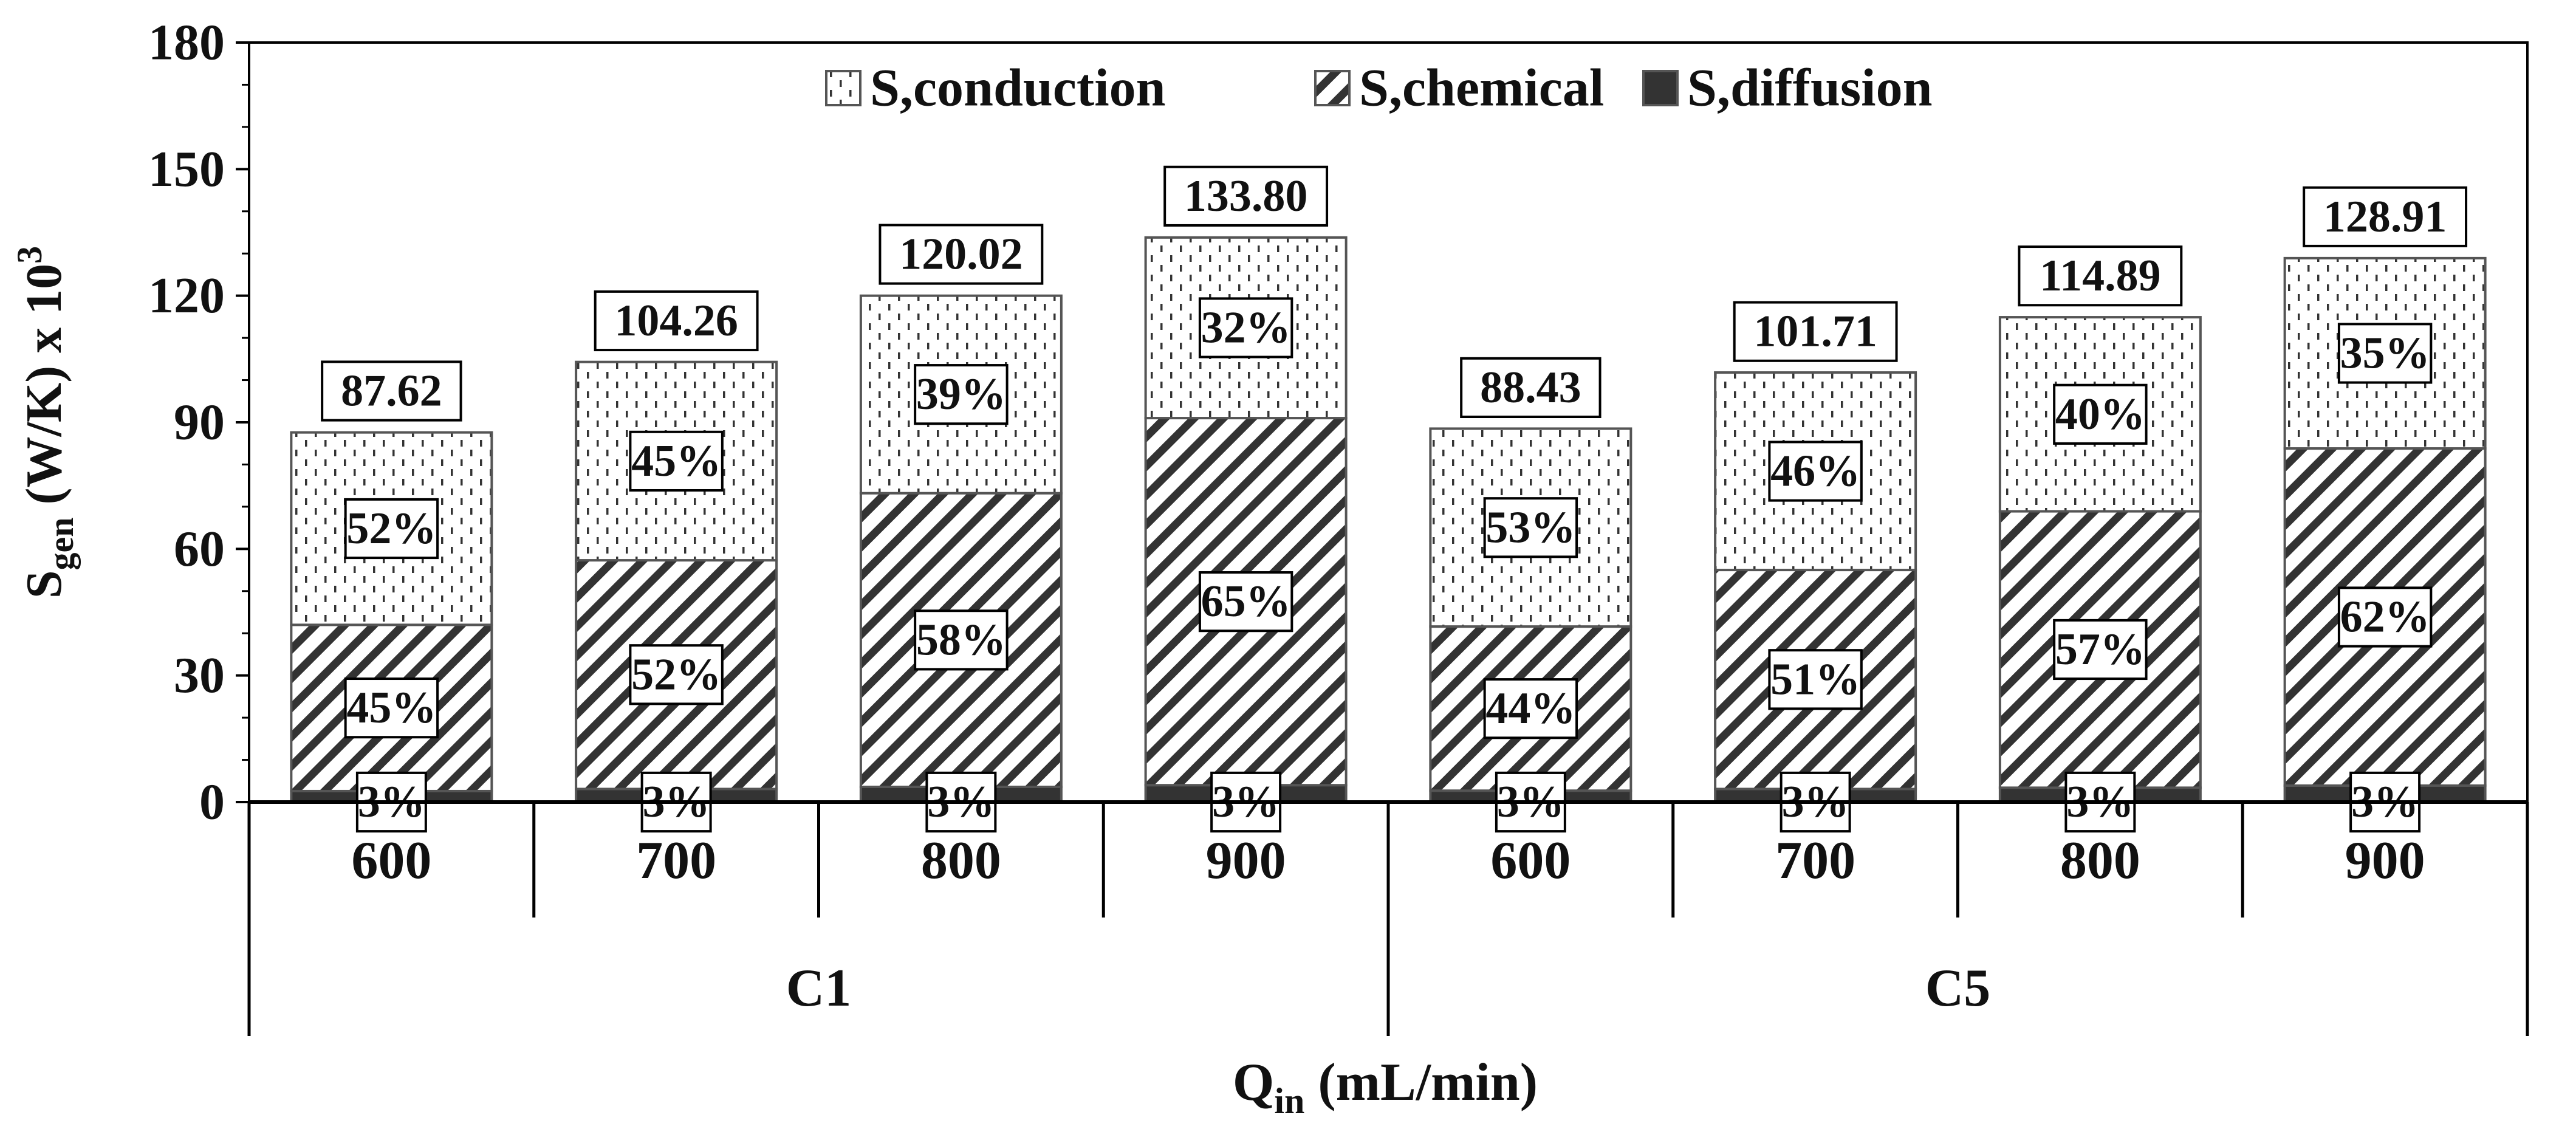  I want to click on x-axis-title: Qin (mL/min), so click(1386, 1087).